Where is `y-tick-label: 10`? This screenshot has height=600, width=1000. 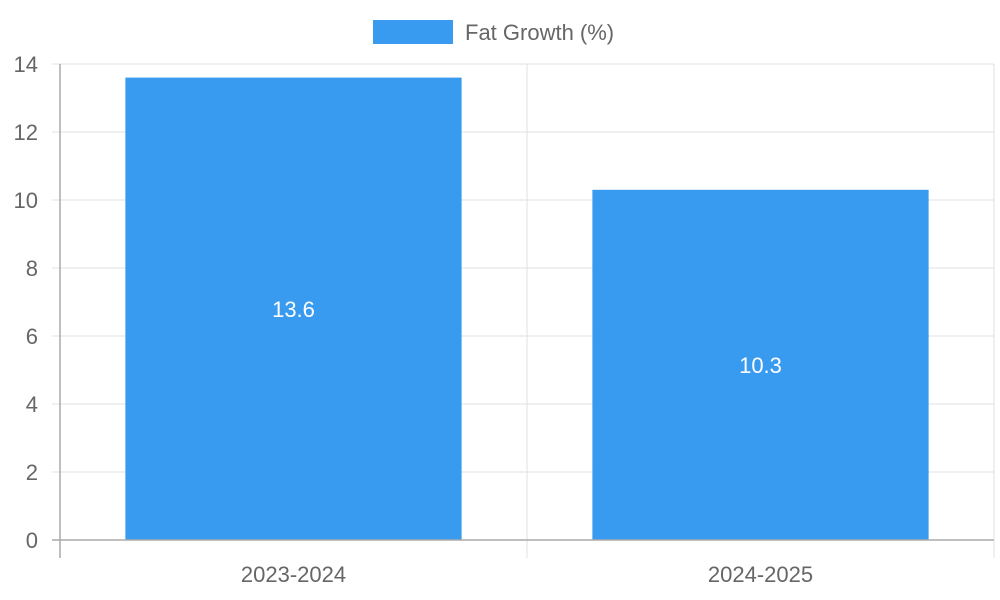
y-tick-label: 10 is located at coordinates (26, 200).